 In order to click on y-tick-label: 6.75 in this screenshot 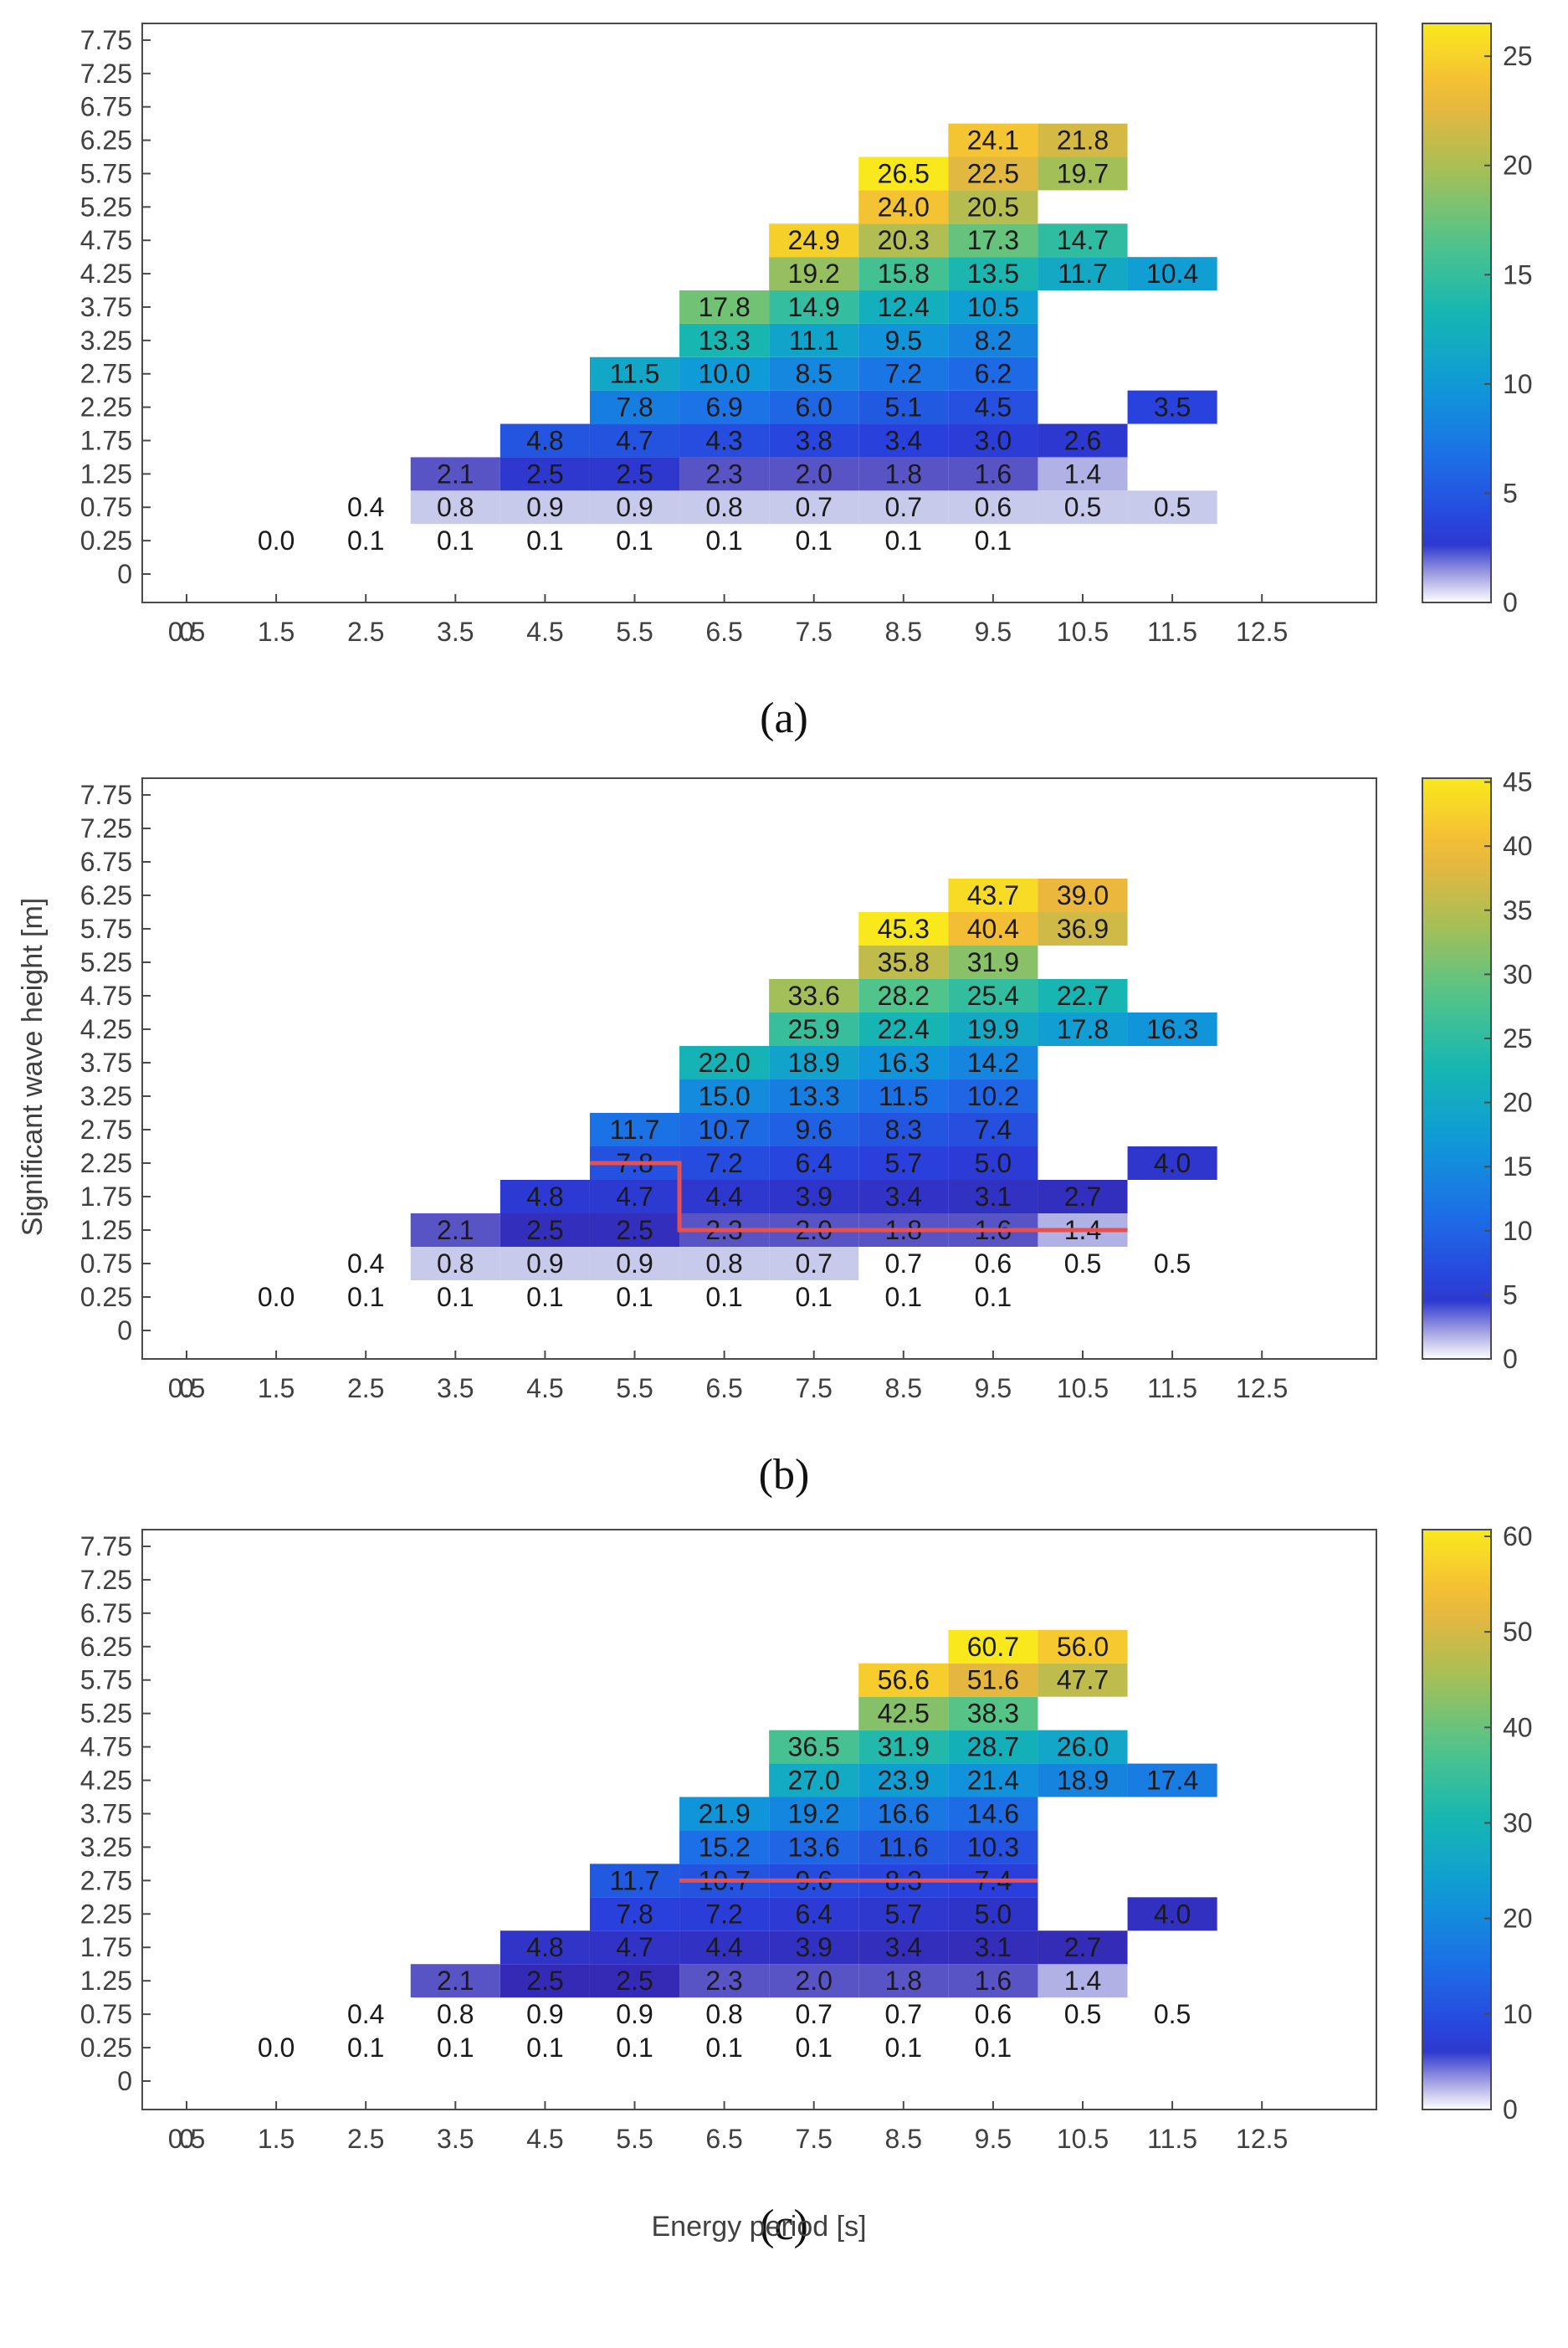, I will do `click(106, 1613)`.